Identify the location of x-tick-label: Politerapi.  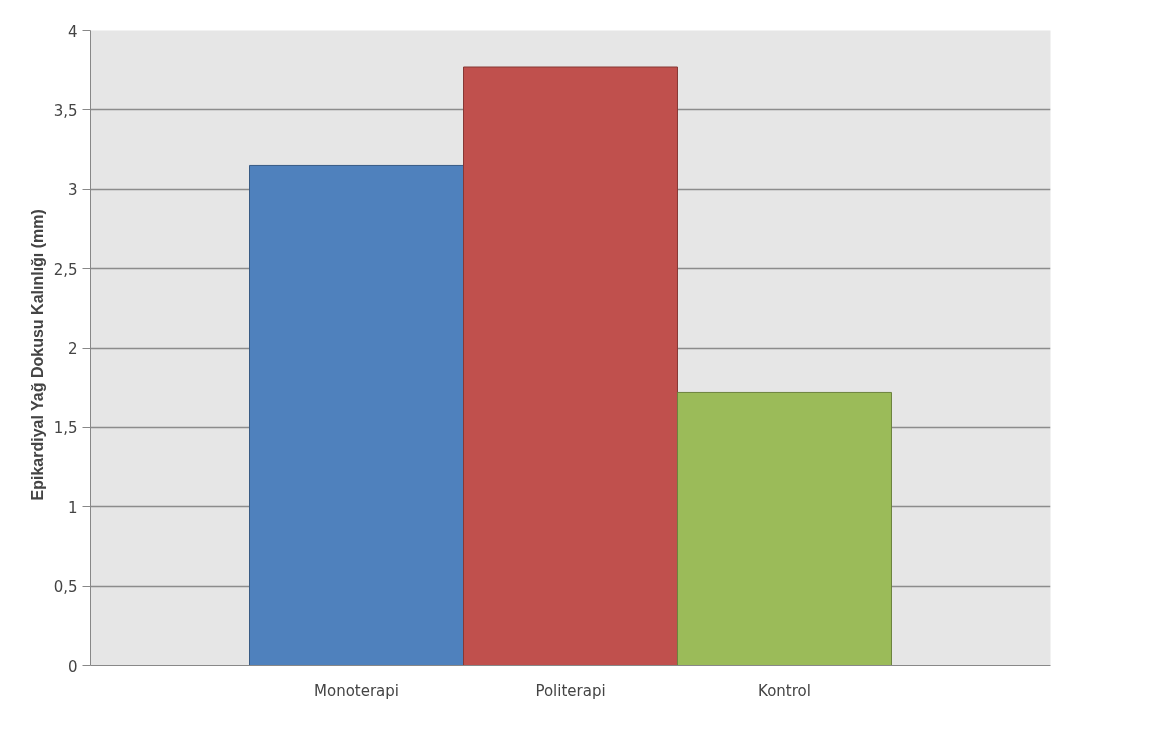
(570, 690).